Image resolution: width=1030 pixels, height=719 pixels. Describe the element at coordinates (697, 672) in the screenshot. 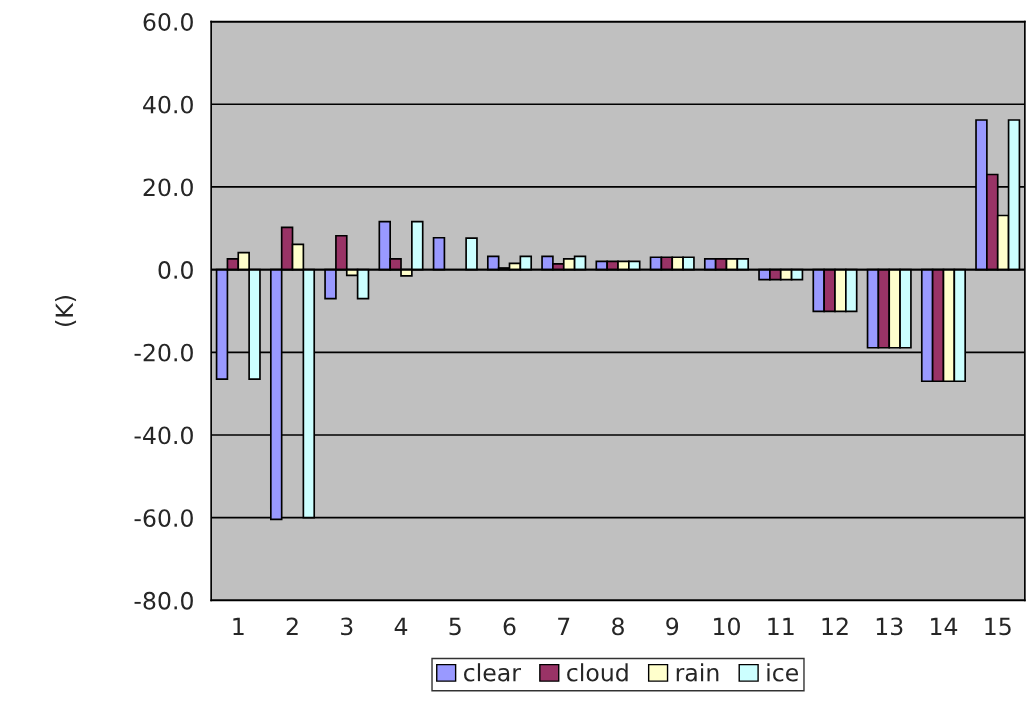

I see `legend-label: rain` at that location.